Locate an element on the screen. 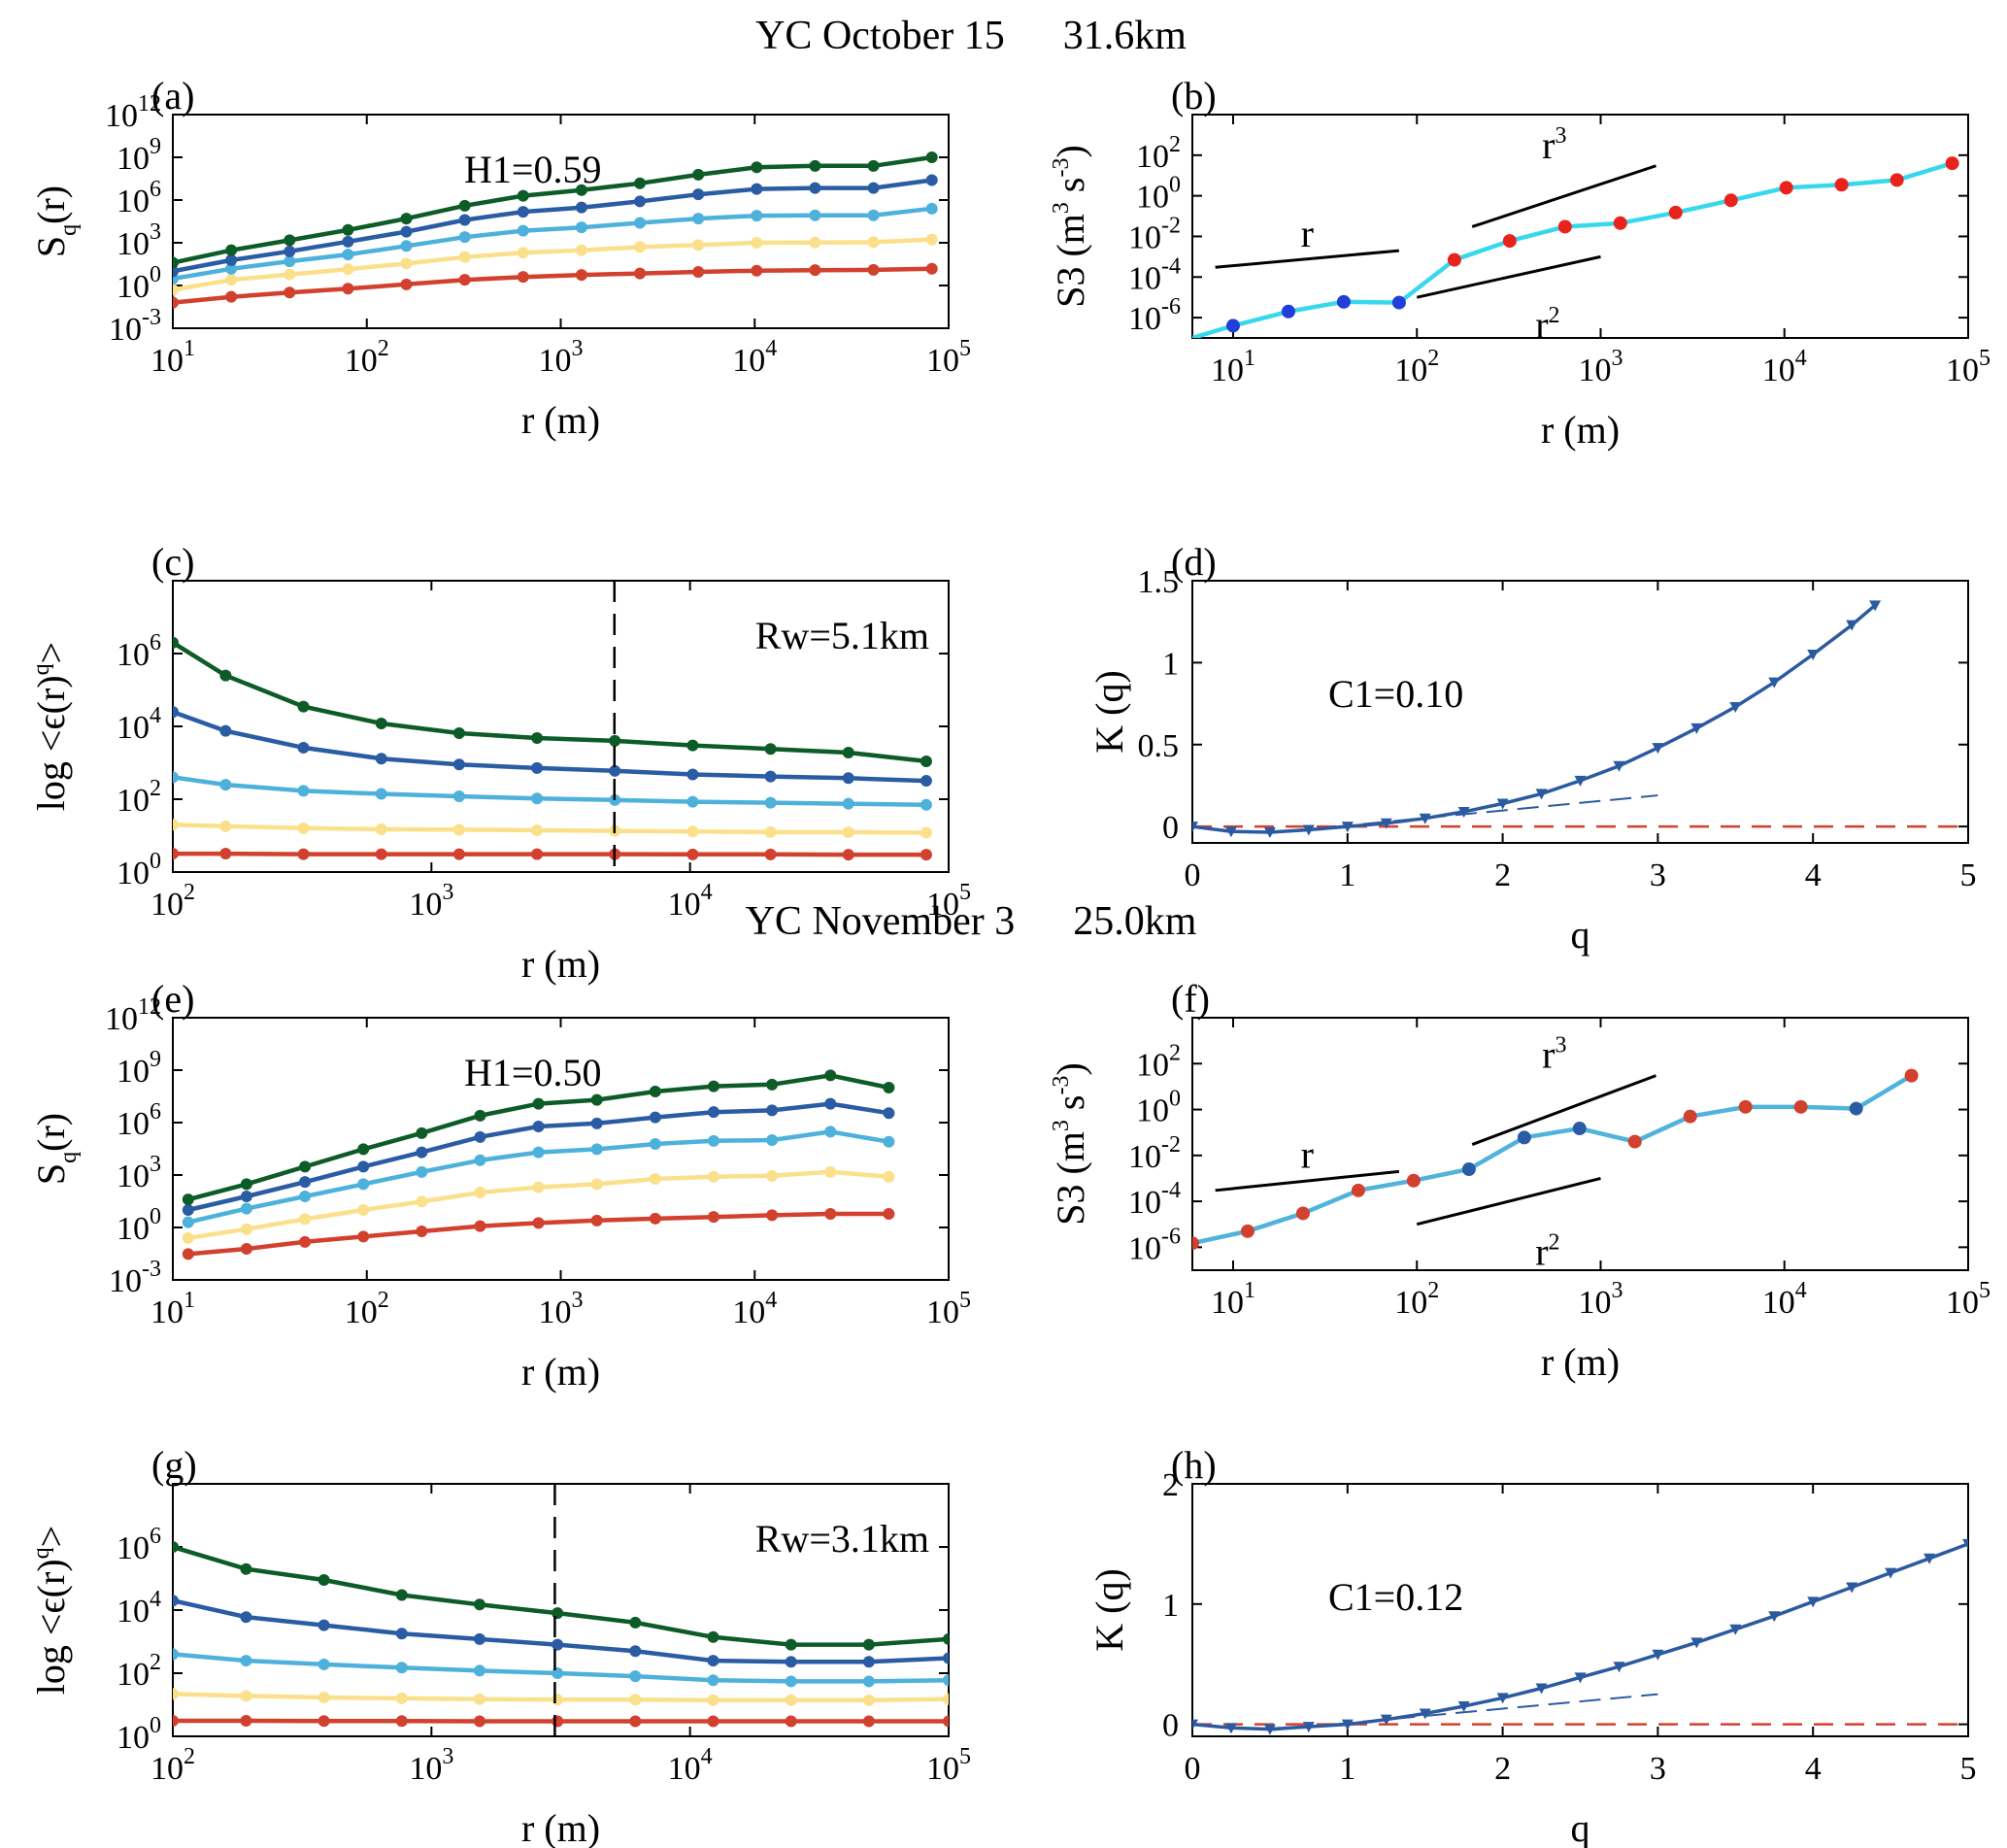 The width and height of the screenshot is (2007, 1848). x-tick-label: 0 is located at coordinates (1193, 1769).